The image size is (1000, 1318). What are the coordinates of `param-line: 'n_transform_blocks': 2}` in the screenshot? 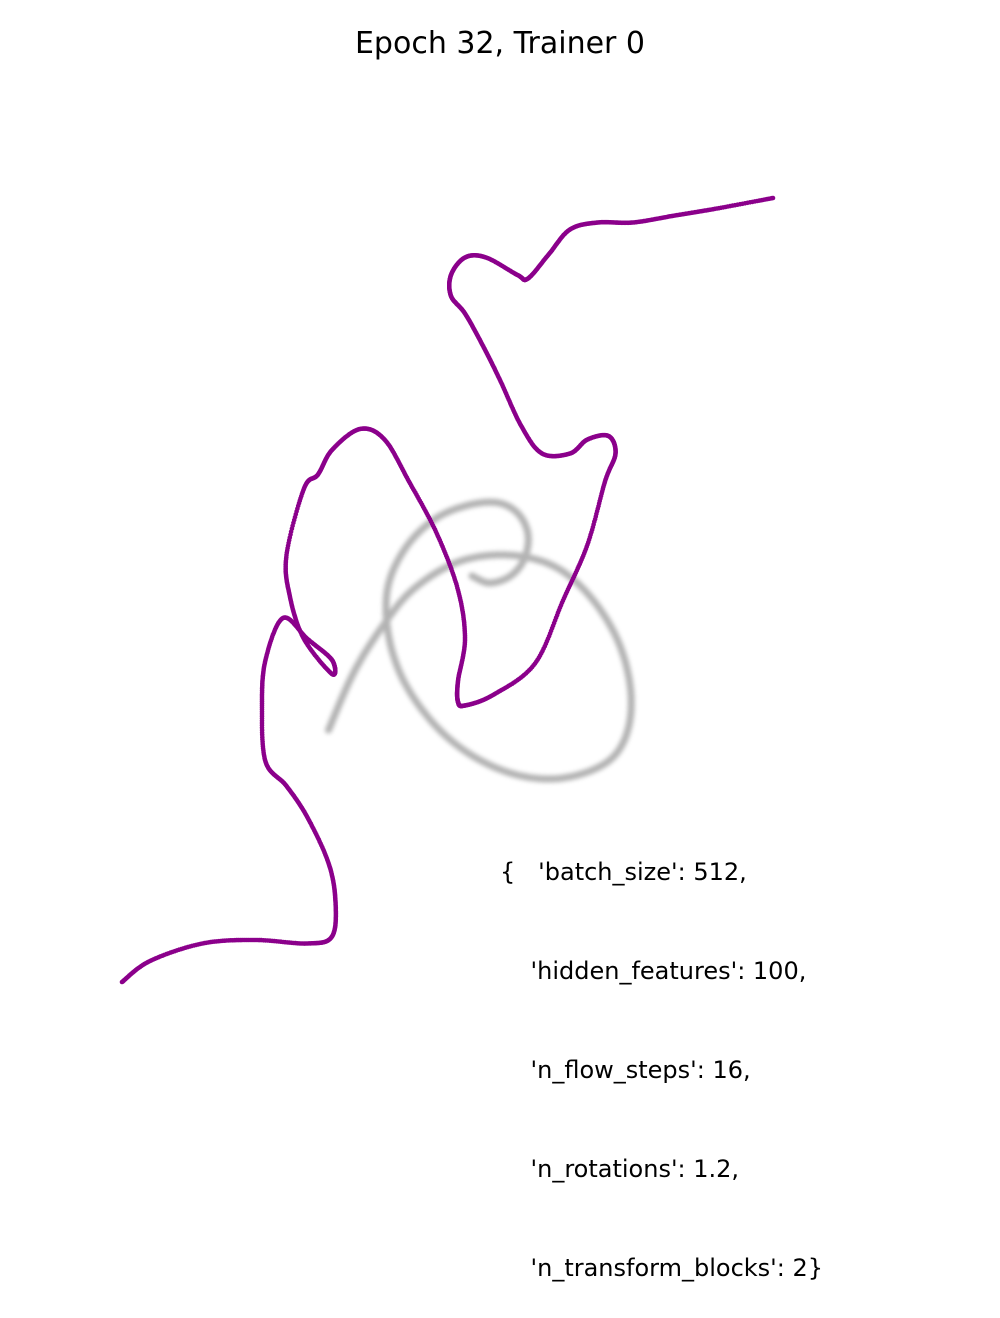 It's located at (662, 1268).